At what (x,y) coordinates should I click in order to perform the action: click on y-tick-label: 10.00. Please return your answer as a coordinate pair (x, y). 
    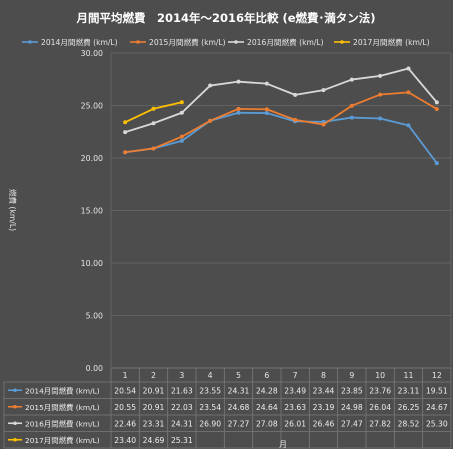
    Looking at the image, I should click on (92, 263).